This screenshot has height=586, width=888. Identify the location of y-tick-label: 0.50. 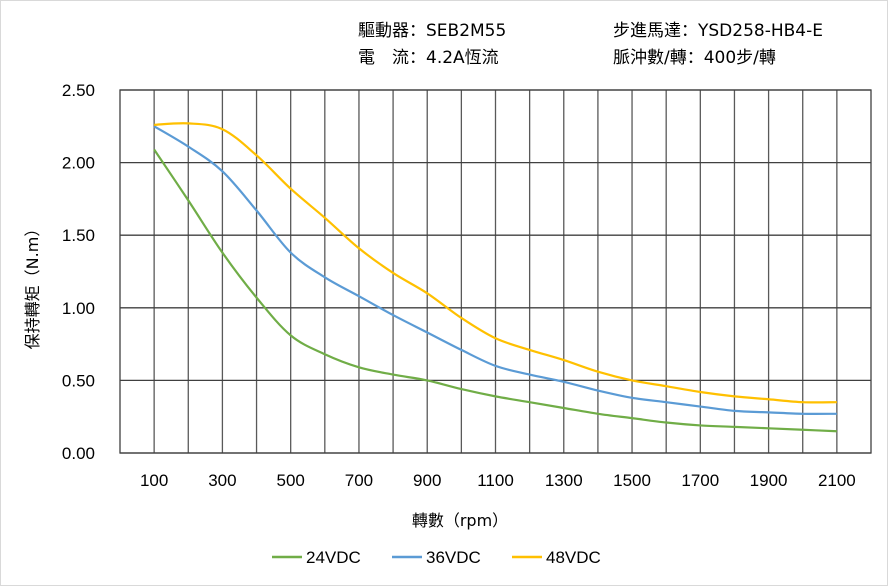
(78, 380).